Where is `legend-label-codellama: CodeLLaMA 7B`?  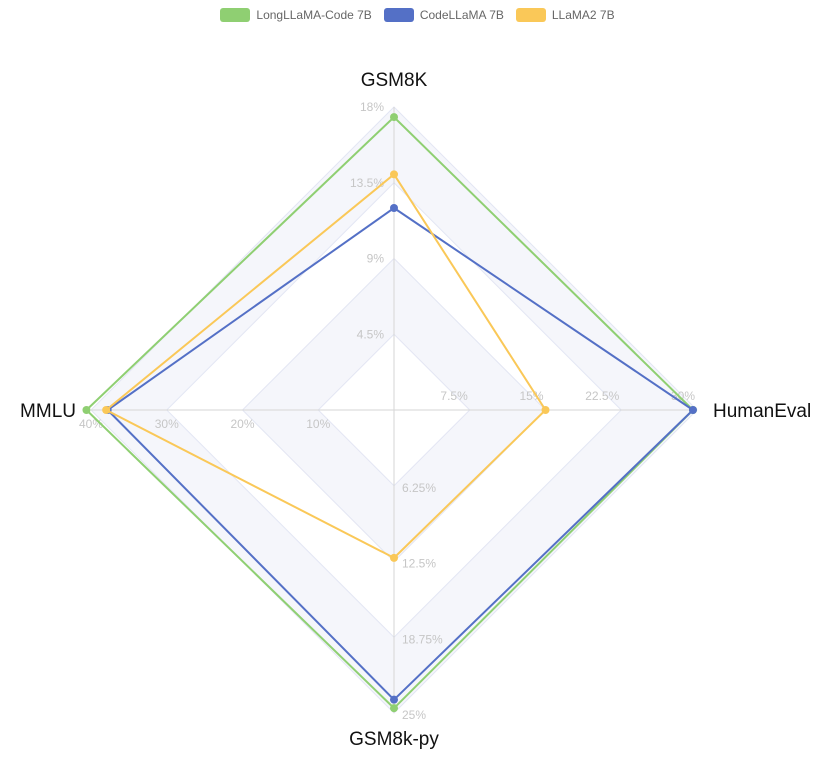 legend-label-codellama: CodeLLaMA 7B is located at coordinates (461, 15).